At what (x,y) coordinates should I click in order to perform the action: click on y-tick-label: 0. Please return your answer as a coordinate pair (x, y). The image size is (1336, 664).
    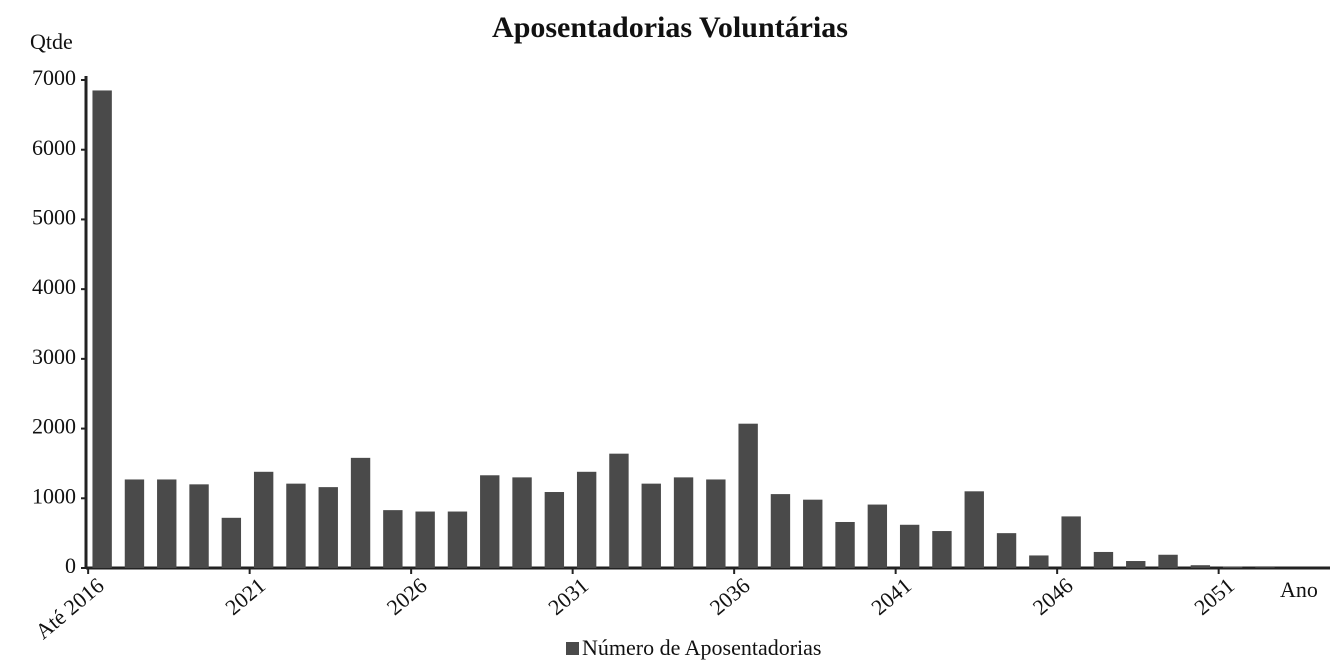
    Looking at the image, I should click on (70, 565).